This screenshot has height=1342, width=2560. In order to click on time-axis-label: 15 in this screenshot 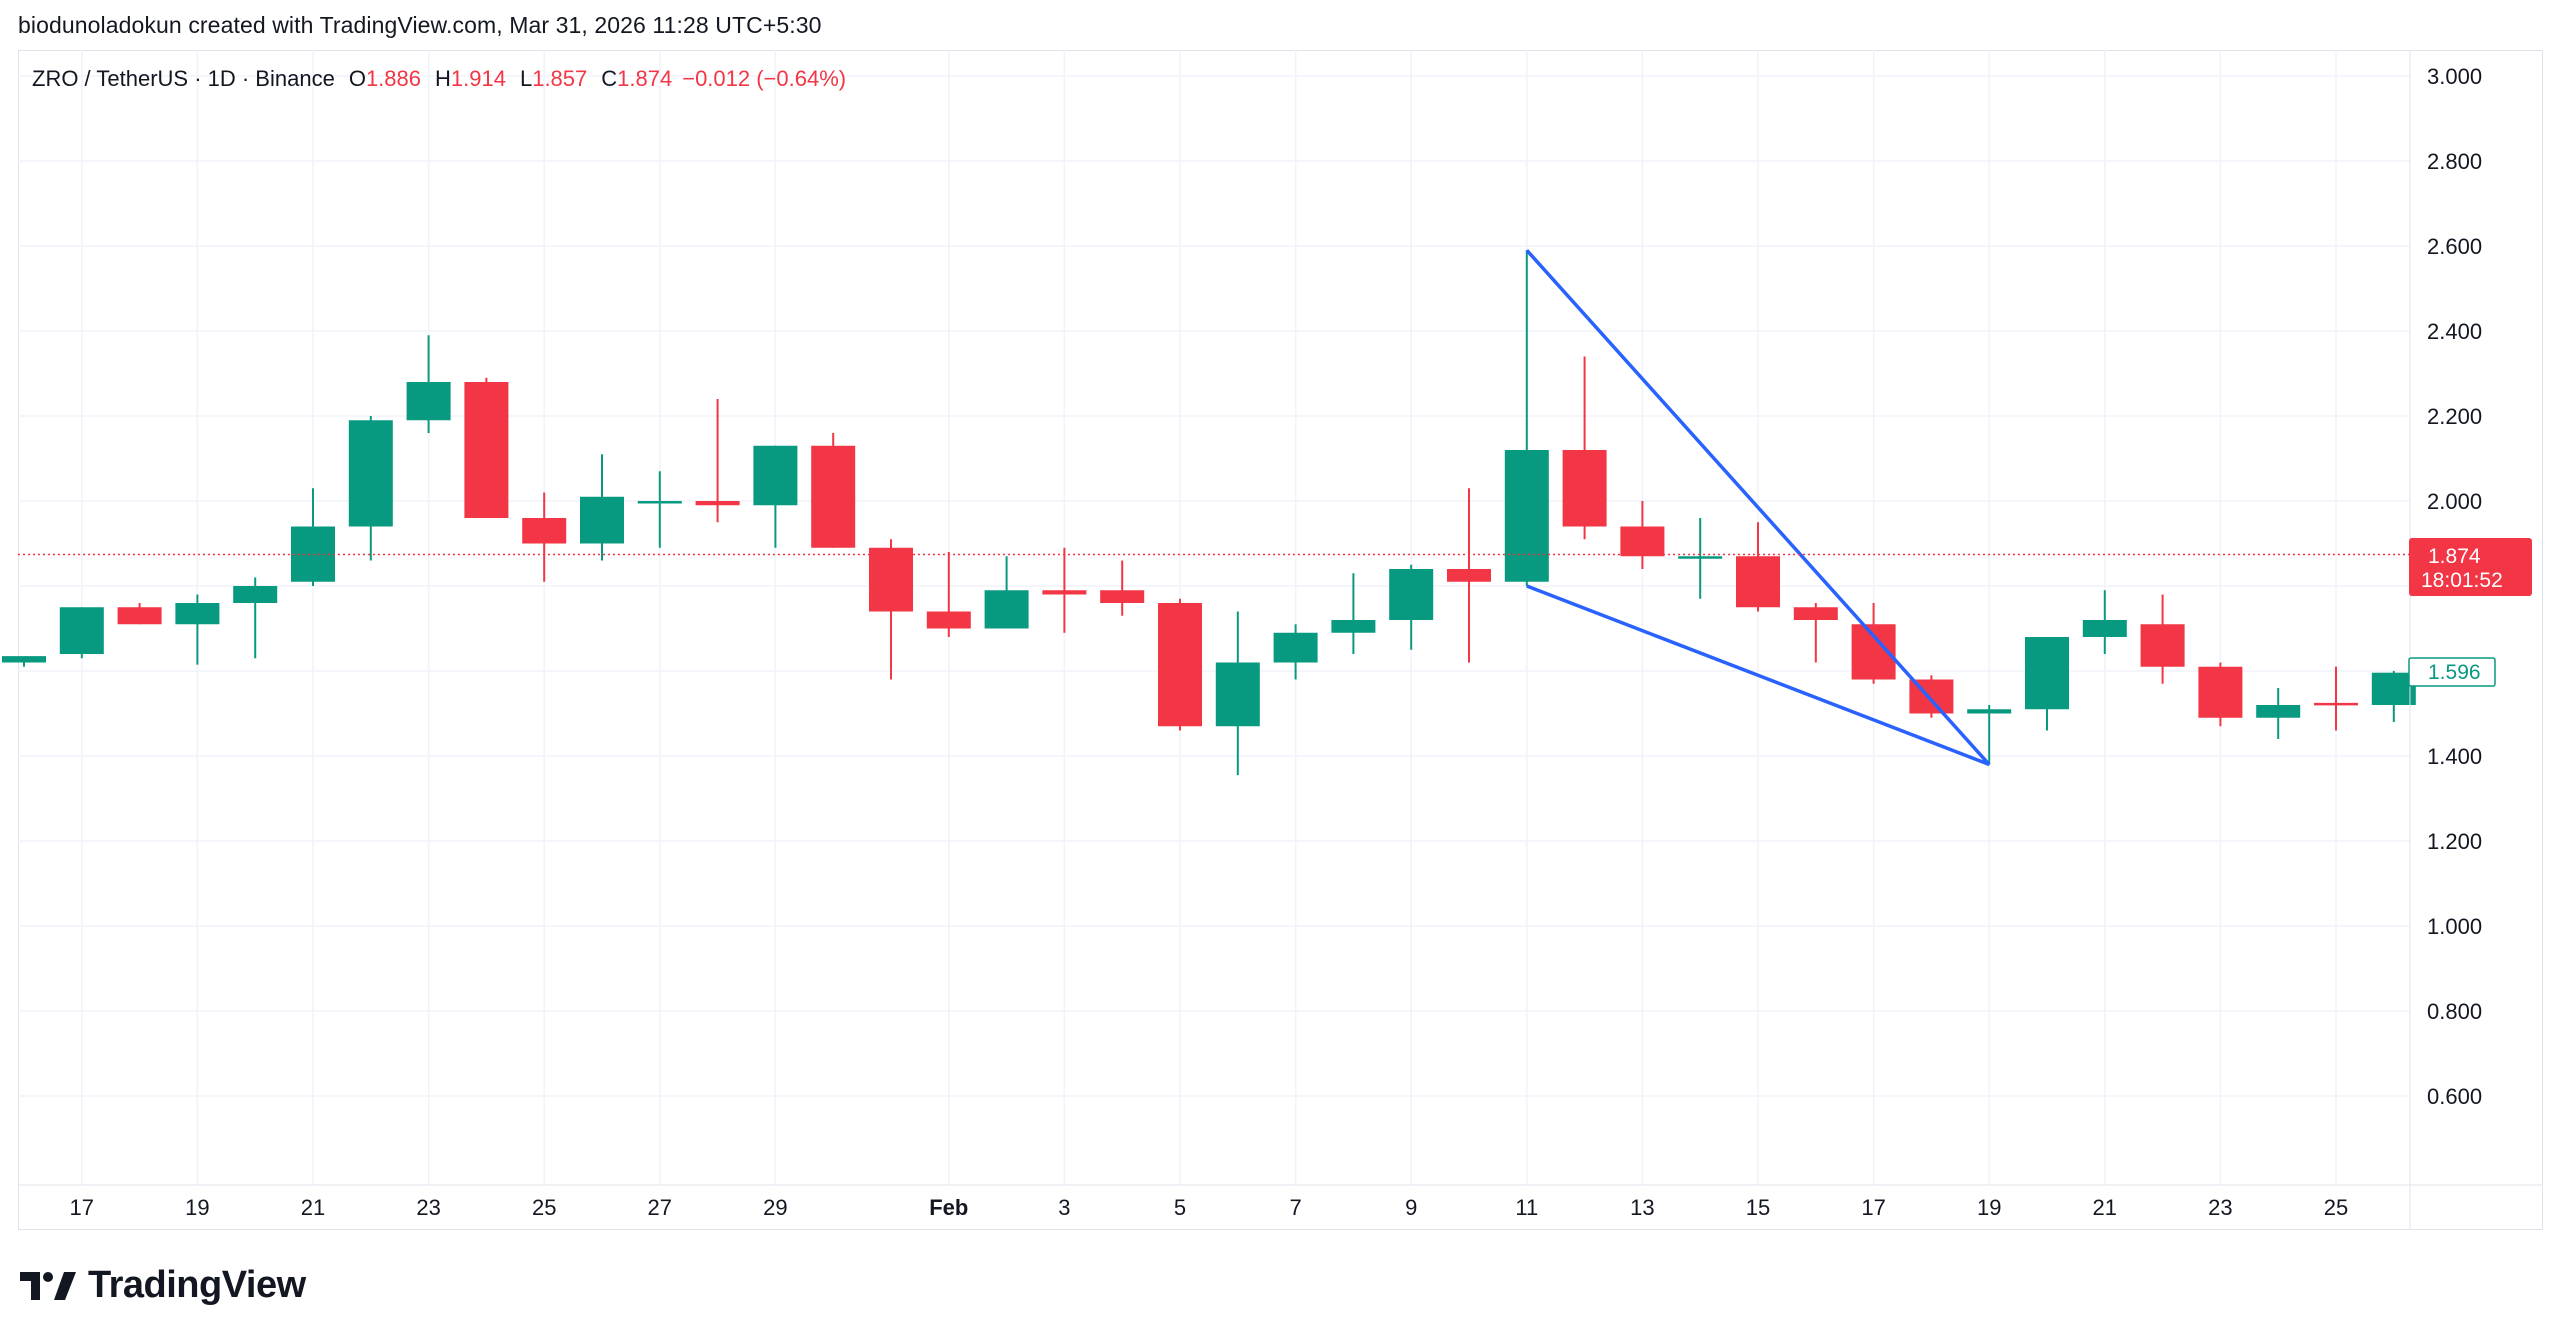, I will do `click(1758, 1207)`.